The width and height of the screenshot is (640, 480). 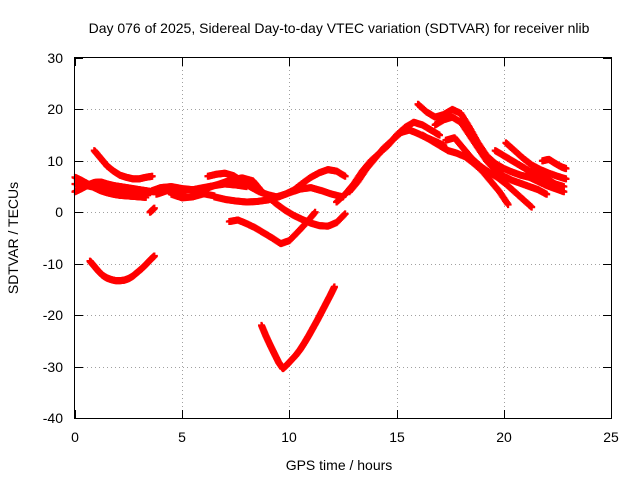 I want to click on y-tick-label: 20, so click(x=55, y=109).